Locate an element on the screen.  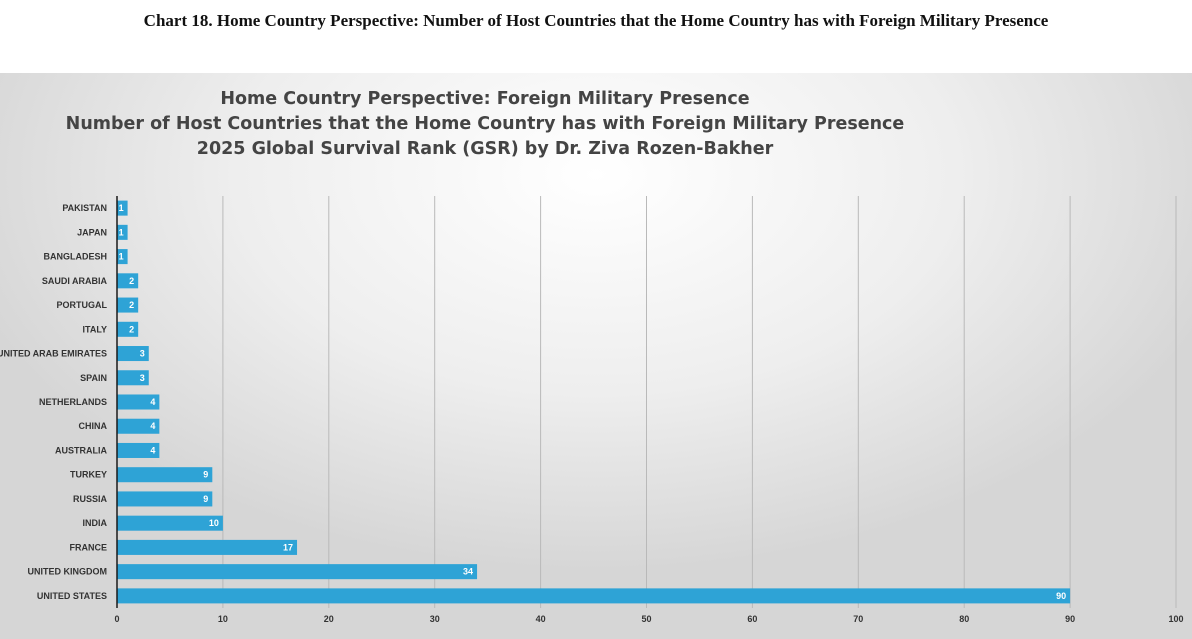
bar-japan is located at coordinates (122, 232).